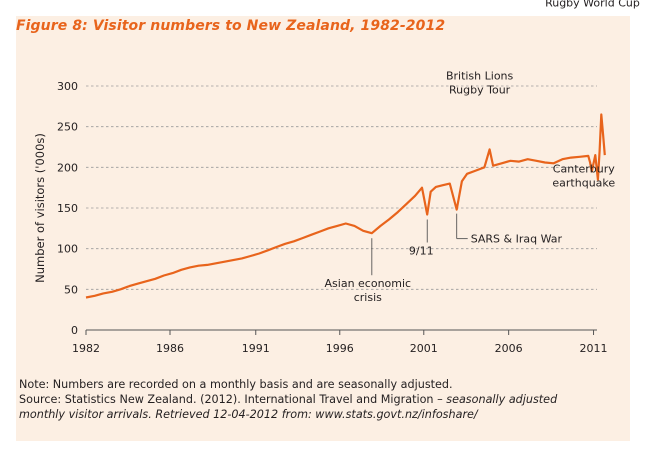 This screenshot has height=459, width=660. What do you see at coordinates (170, 348) in the screenshot?
I see `x-tick-label: 1986` at bounding box center [170, 348].